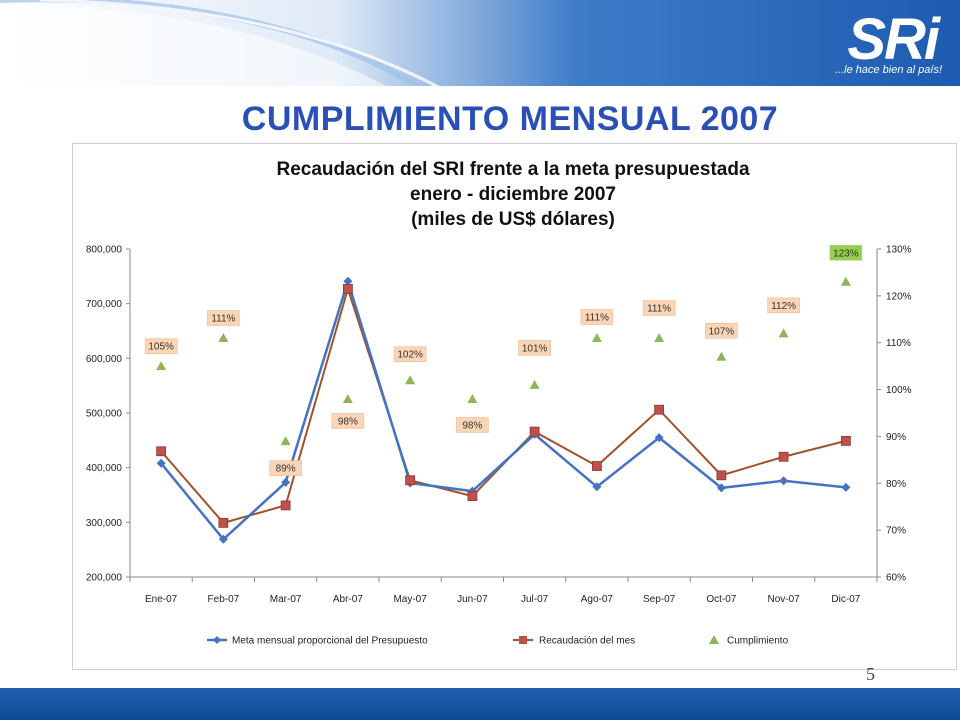 The height and width of the screenshot is (720, 960). Describe the element at coordinates (513, 219) in the screenshot. I see `chart-title-line-3: (miles de US$ dólares)` at that location.